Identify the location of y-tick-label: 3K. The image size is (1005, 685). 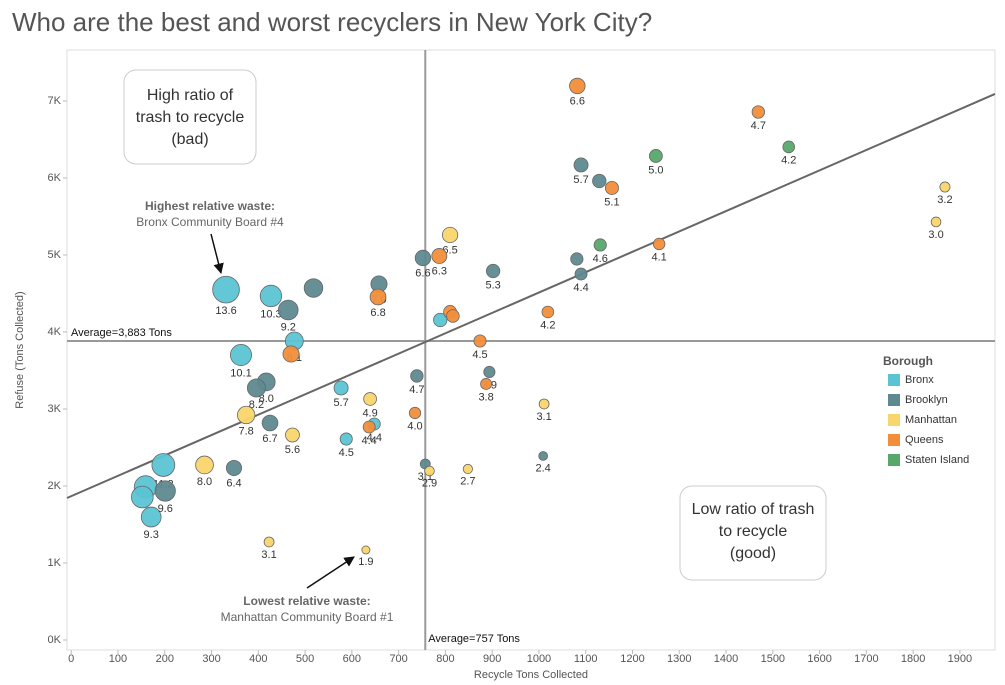
(55, 409).